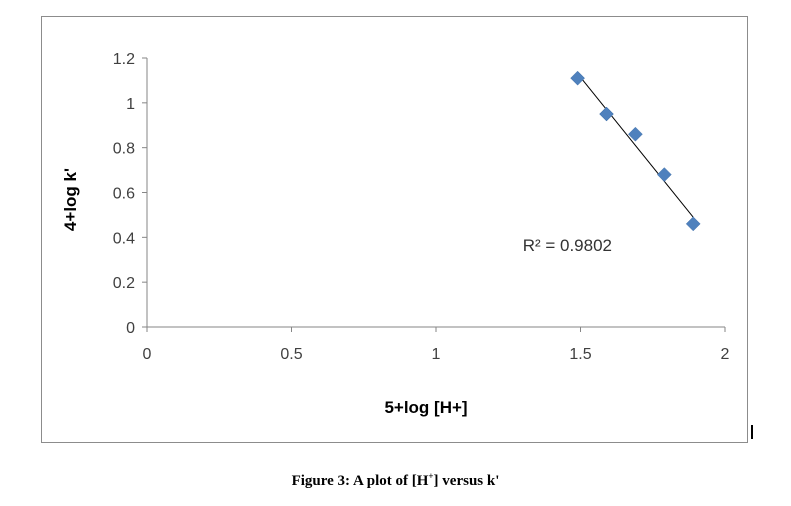  Describe the element at coordinates (635, 145) in the screenshot. I see `trendline` at that location.